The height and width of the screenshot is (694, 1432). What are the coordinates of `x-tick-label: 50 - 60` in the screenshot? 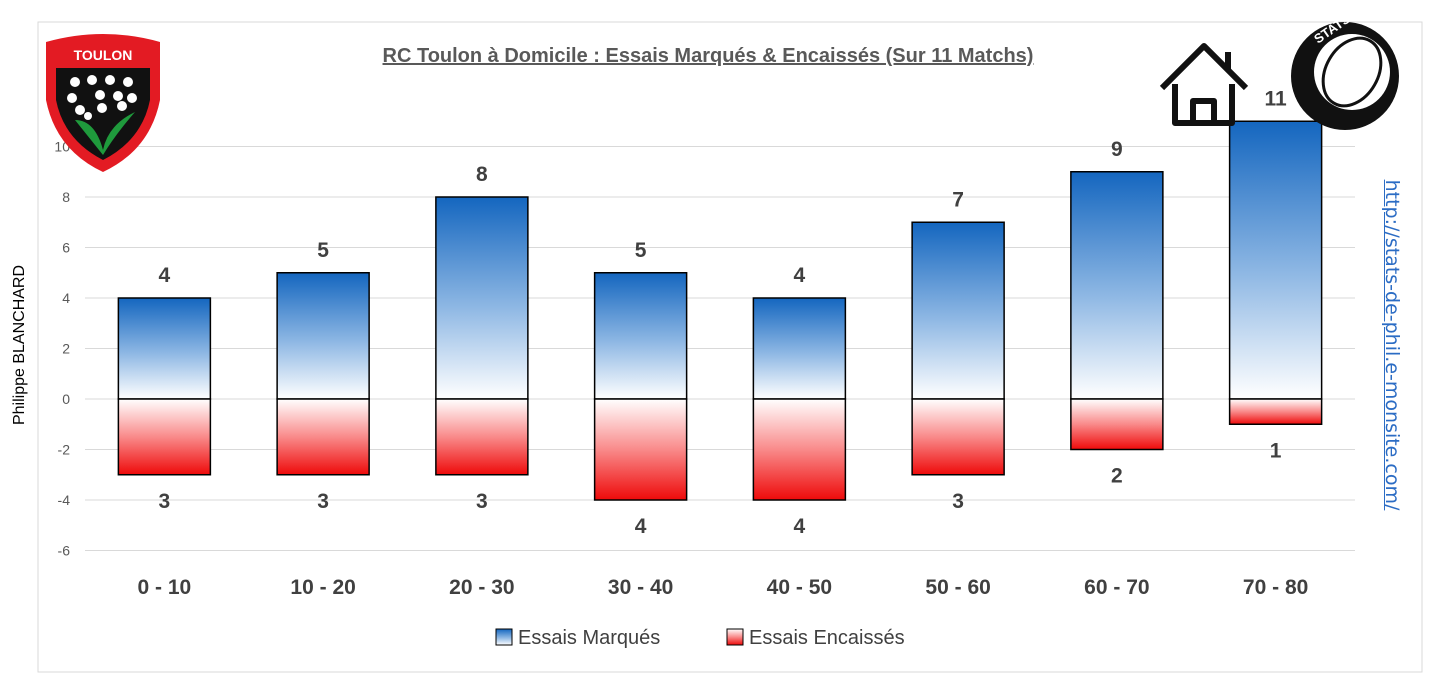 It's located at (957, 587).